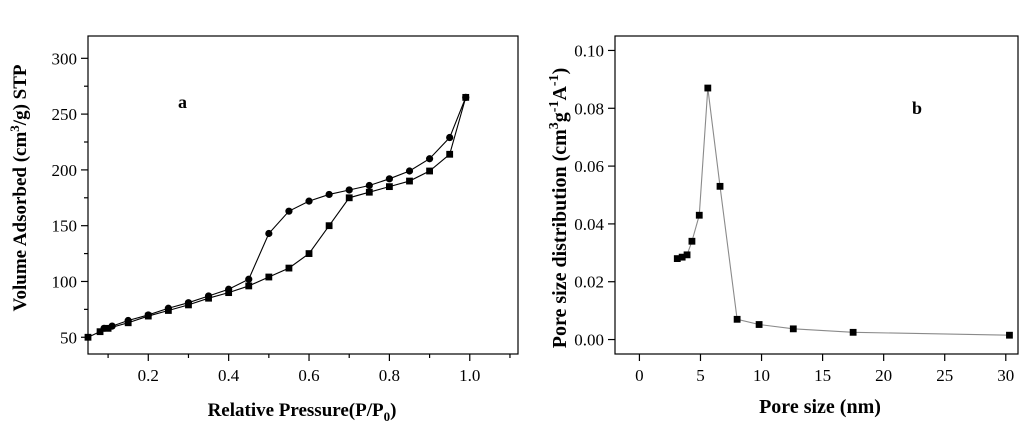 The height and width of the screenshot is (432, 1024). Describe the element at coordinates (917, 108) in the screenshot. I see `panel-b-label: b` at that location.